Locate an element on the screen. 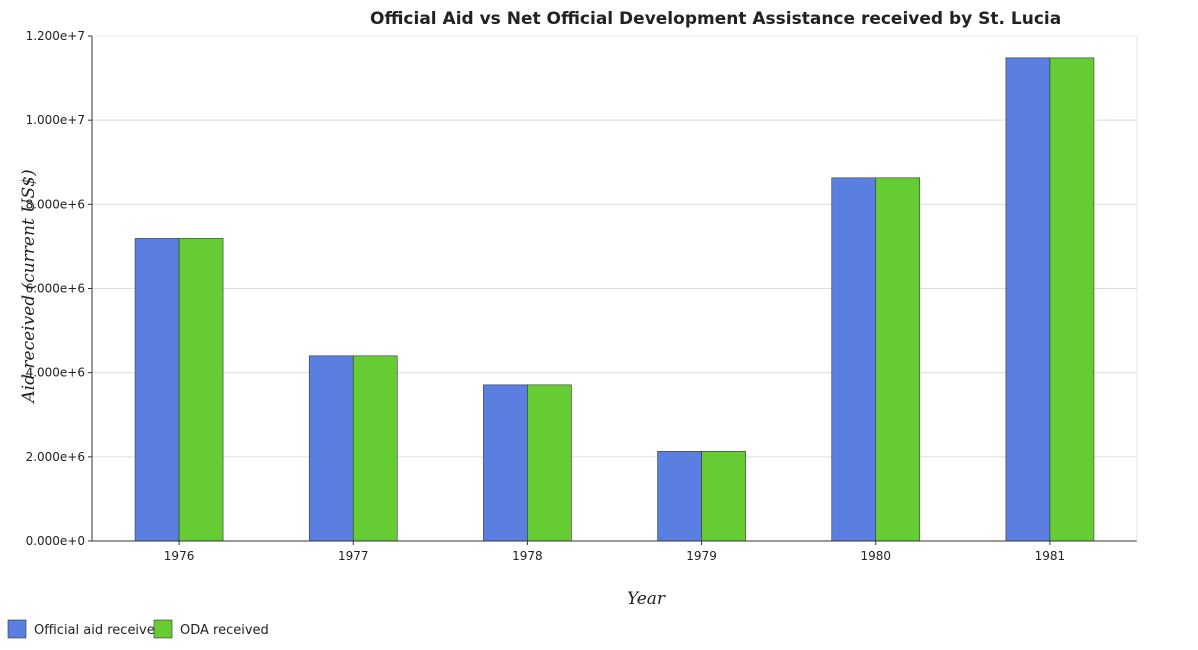 This screenshot has width=1198, height=650. bar-official-aid-1981 is located at coordinates (1028, 299).